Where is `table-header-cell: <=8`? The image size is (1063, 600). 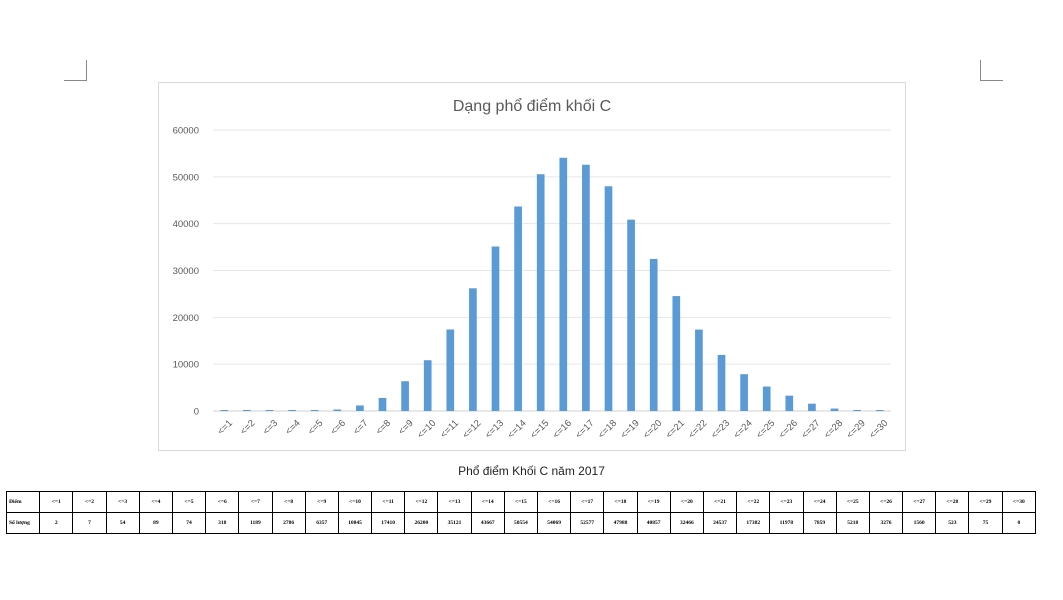 table-header-cell: <=8 is located at coordinates (288, 502).